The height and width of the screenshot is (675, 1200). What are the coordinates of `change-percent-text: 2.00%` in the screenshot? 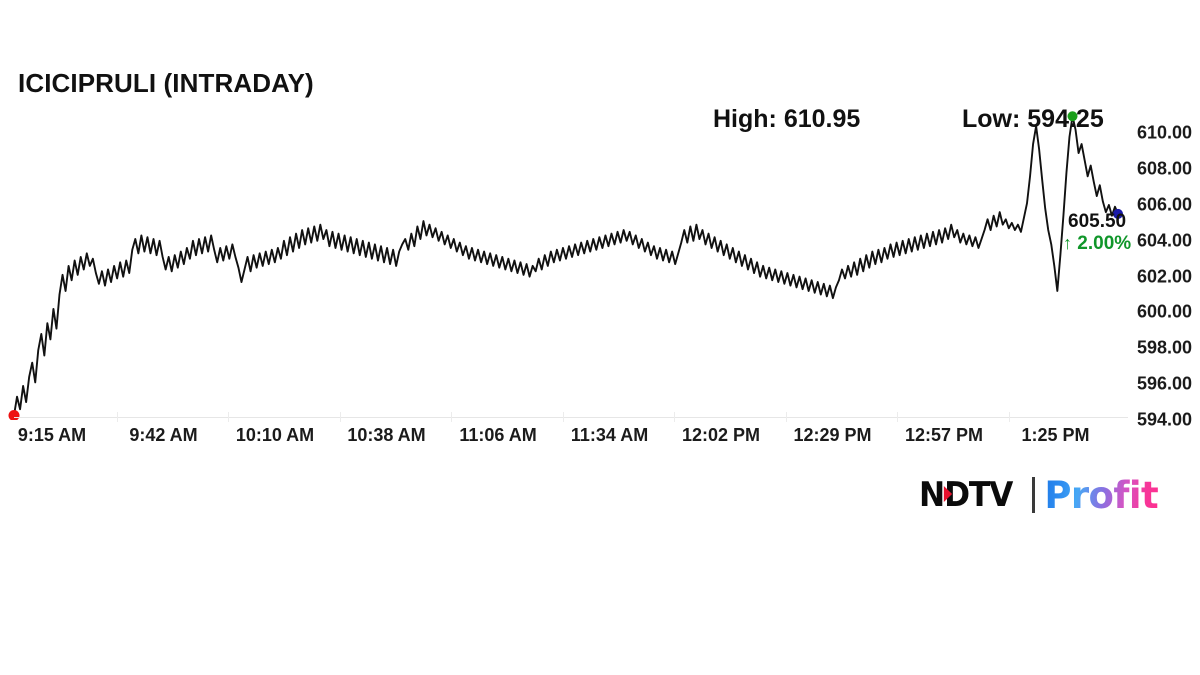 It's located at (1104, 243).